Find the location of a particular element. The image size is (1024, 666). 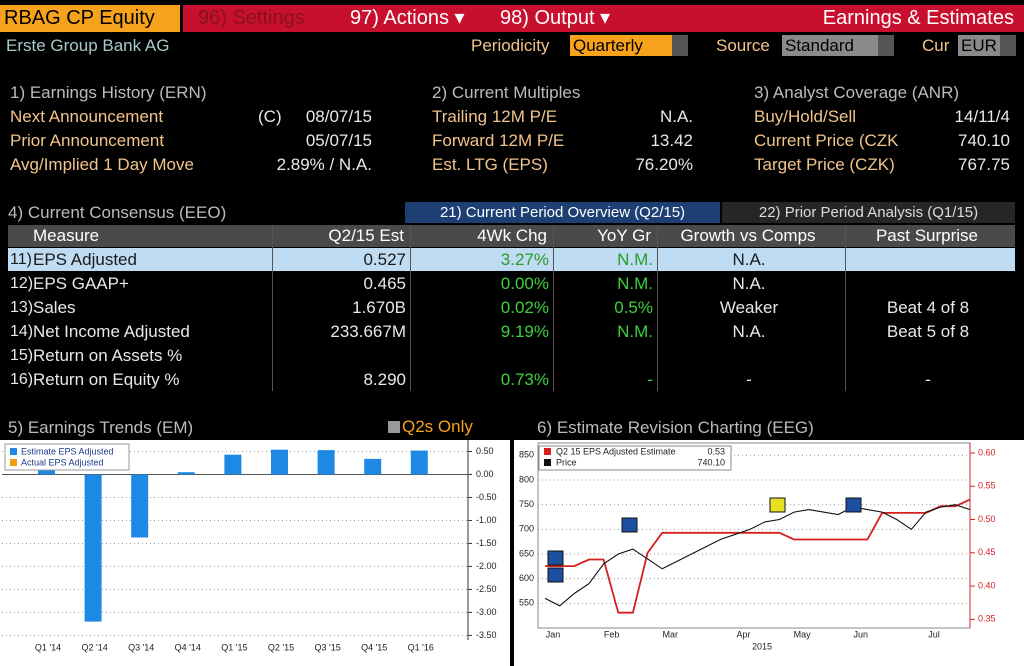

row-number: 15) is located at coordinates (22, 355).